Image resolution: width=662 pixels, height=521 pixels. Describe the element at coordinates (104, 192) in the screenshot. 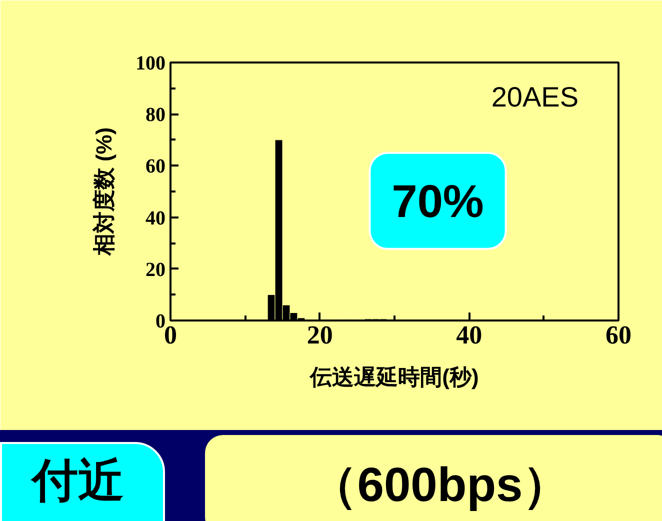

I see `y-axis-title: 相対度数 (%)` at that location.